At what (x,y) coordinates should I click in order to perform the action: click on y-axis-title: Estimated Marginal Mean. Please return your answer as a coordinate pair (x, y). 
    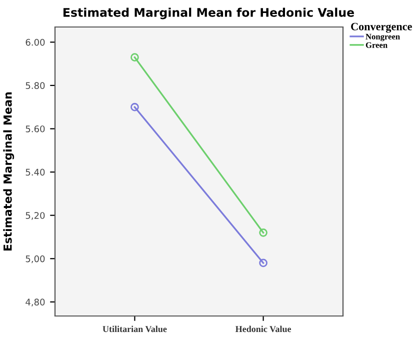
    Looking at the image, I should click on (8, 171).